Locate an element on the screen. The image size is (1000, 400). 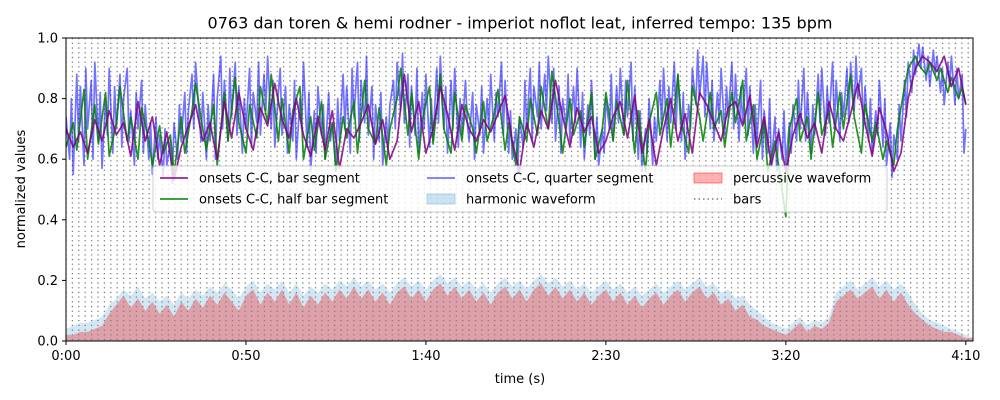
legend-box is located at coordinates (520, 189).